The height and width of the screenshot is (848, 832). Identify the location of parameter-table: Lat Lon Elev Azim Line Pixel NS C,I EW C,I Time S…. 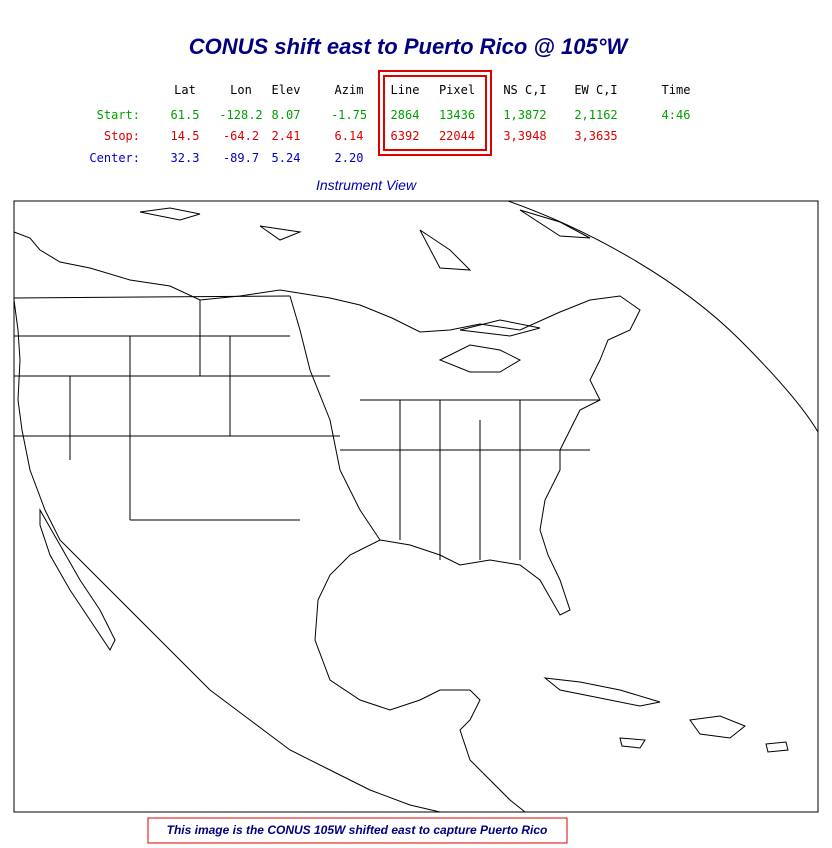
(389, 124).